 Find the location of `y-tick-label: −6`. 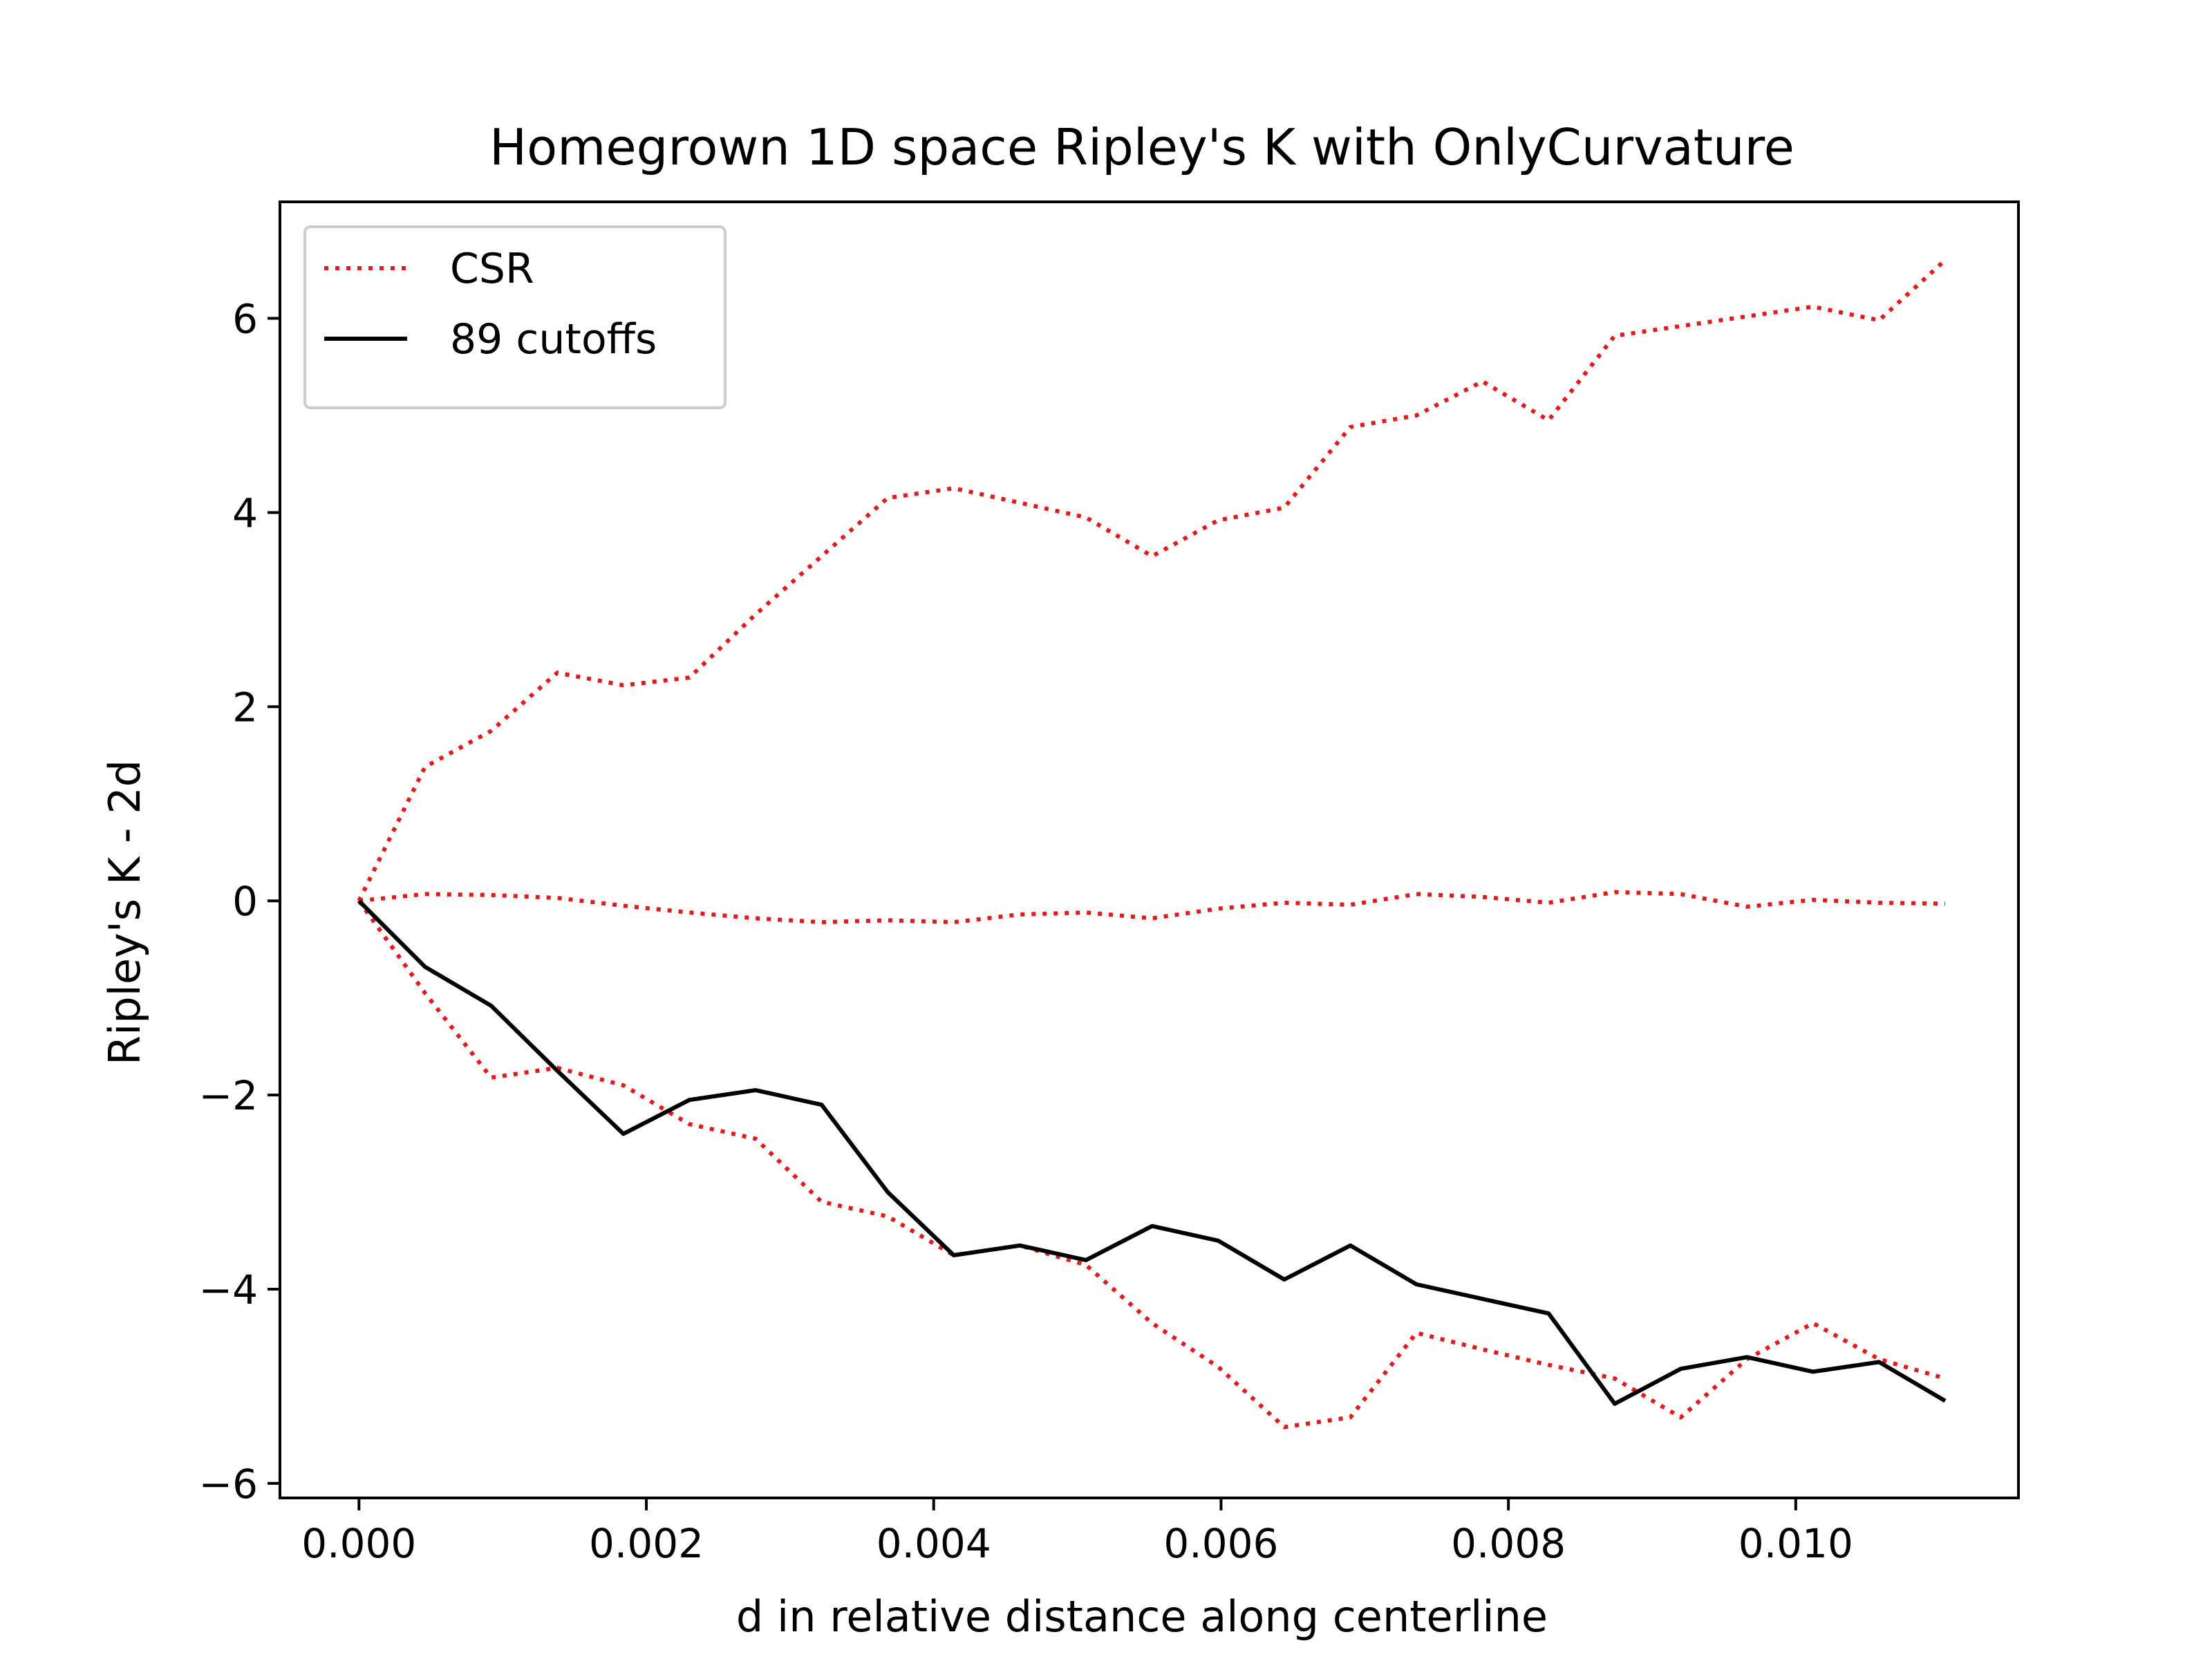

y-tick-label: −6 is located at coordinates (229, 1484).